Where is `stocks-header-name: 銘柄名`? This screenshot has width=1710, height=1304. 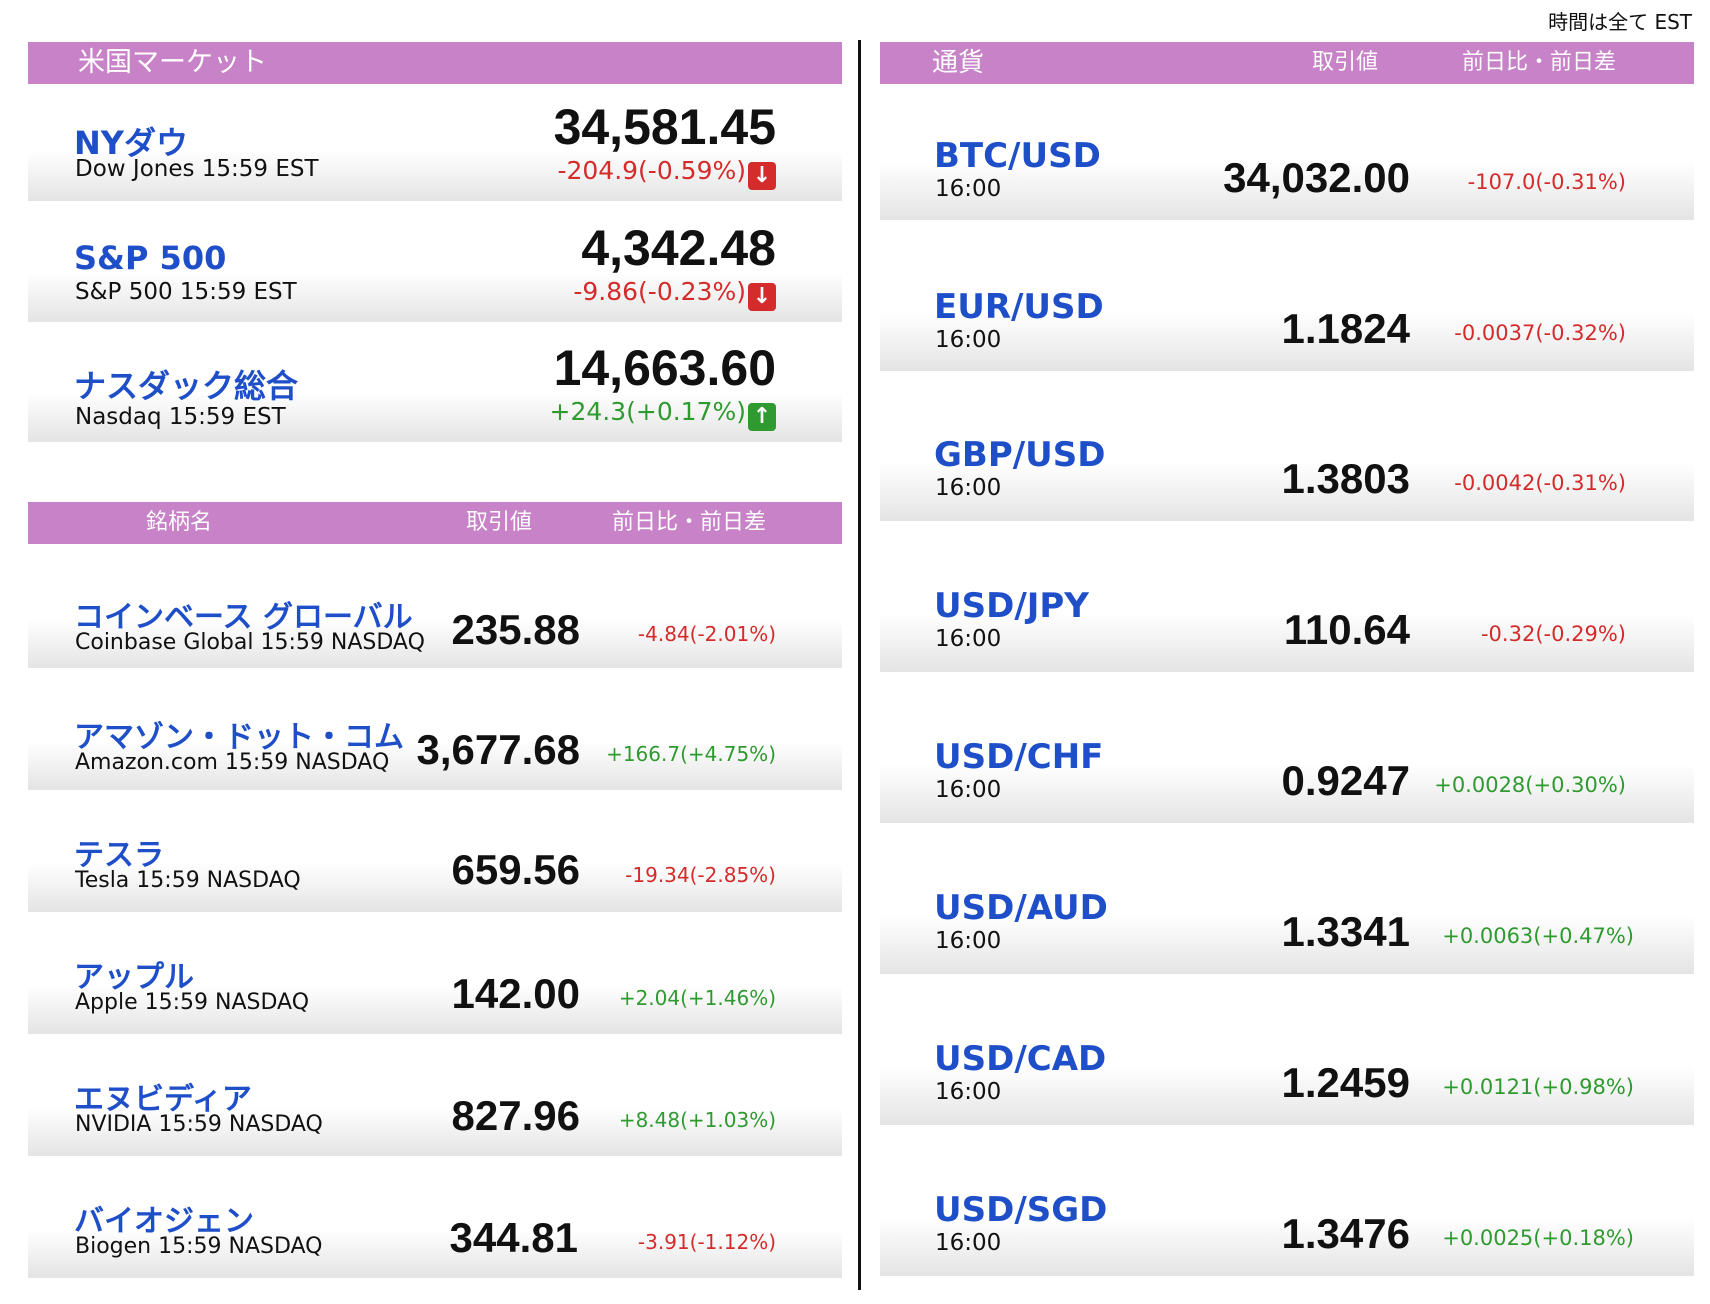
stocks-header-name: 銘柄名 is located at coordinates (179, 522).